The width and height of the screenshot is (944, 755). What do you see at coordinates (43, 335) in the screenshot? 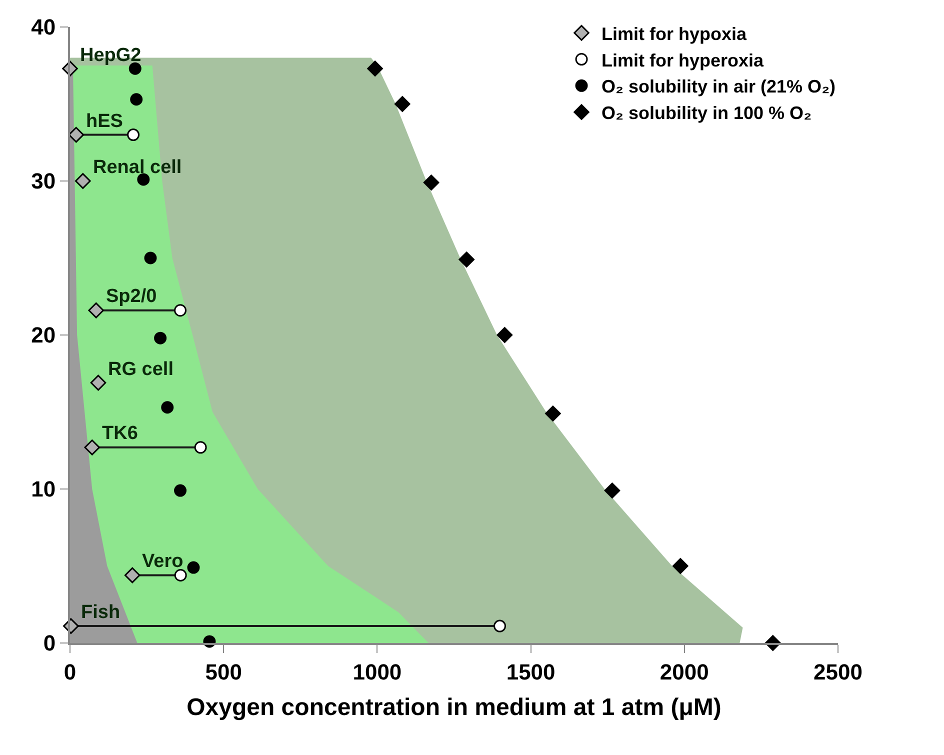
I see `y-tick-label: 20` at bounding box center [43, 335].